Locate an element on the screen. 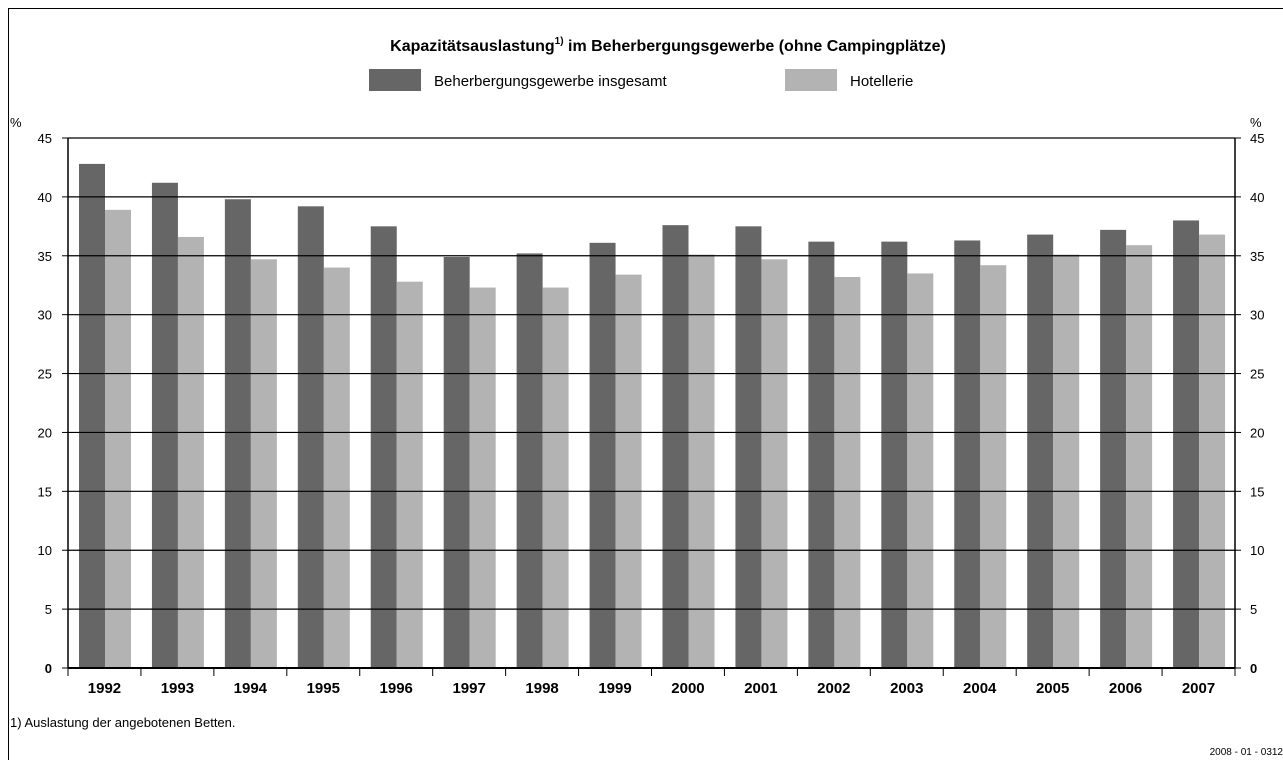 Image resolution: width=1283 pixels, height=760 pixels. x-tick-label: 2007 is located at coordinates (1198, 688).